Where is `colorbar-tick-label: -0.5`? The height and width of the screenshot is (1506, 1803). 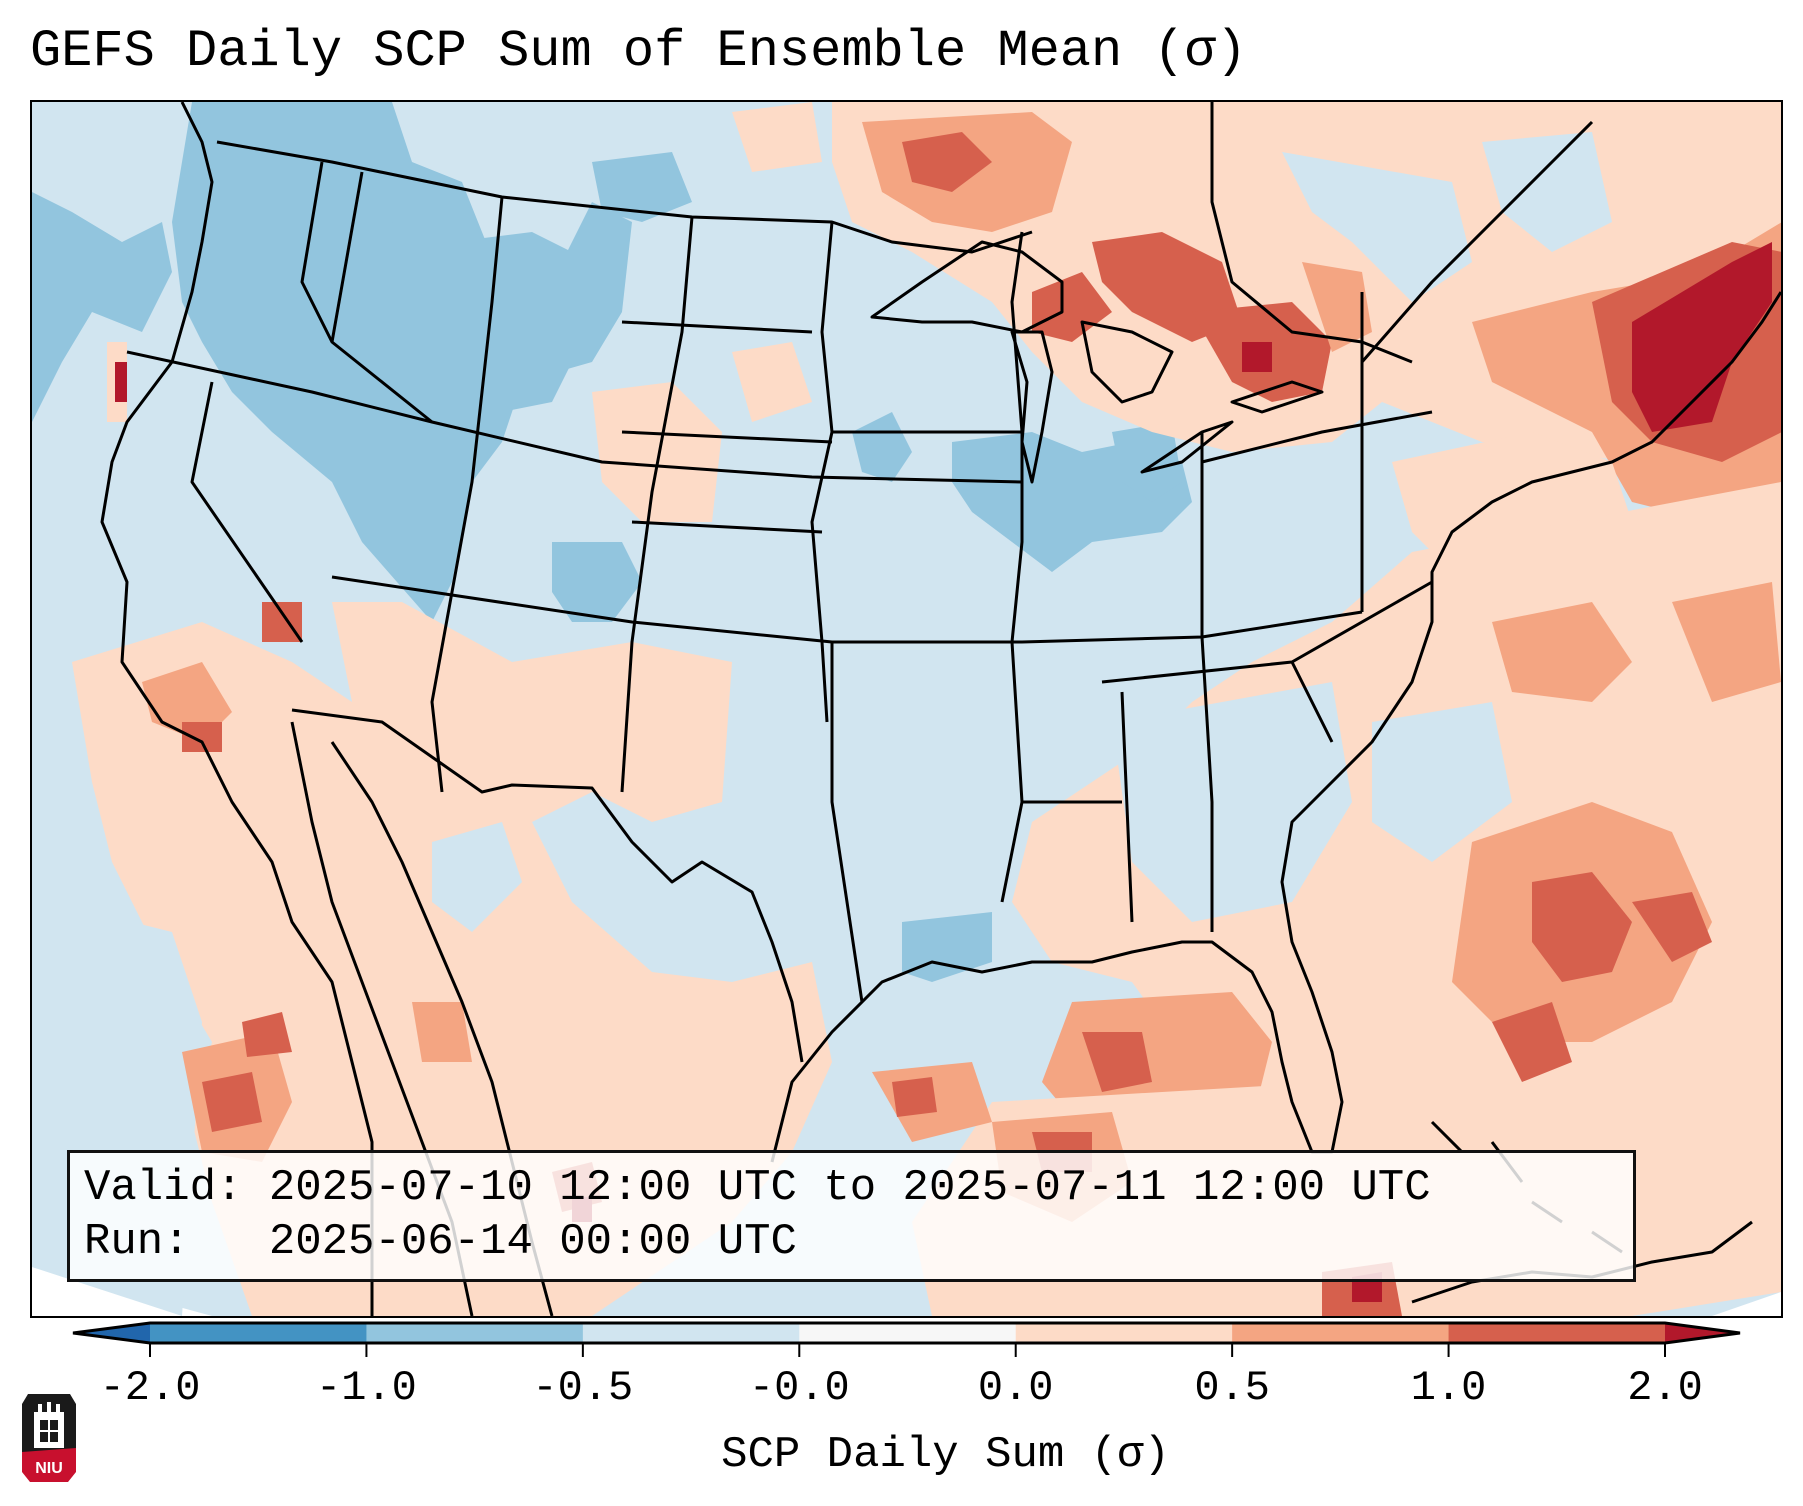 colorbar-tick-label: -0.5 is located at coordinates (583, 1388).